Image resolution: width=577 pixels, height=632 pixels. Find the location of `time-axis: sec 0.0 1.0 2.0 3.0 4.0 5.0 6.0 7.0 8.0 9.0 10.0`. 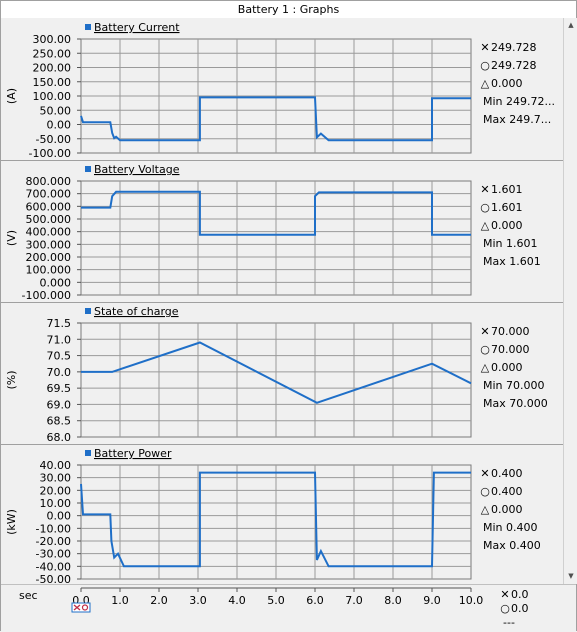

time-axis: sec 0.0 1.0 2.0 3.0 4.0 5.0 6.0 7.0 8.0 9.0 10.0 is located at coordinates (242, 608).